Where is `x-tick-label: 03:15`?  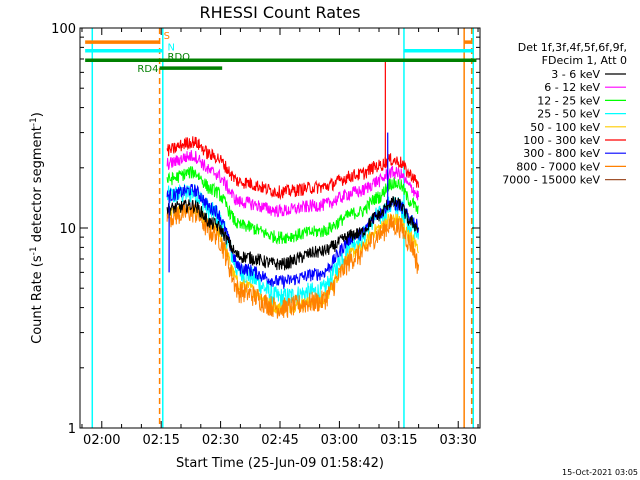 x-tick-label: 03:15 is located at coordinates (398, 440).